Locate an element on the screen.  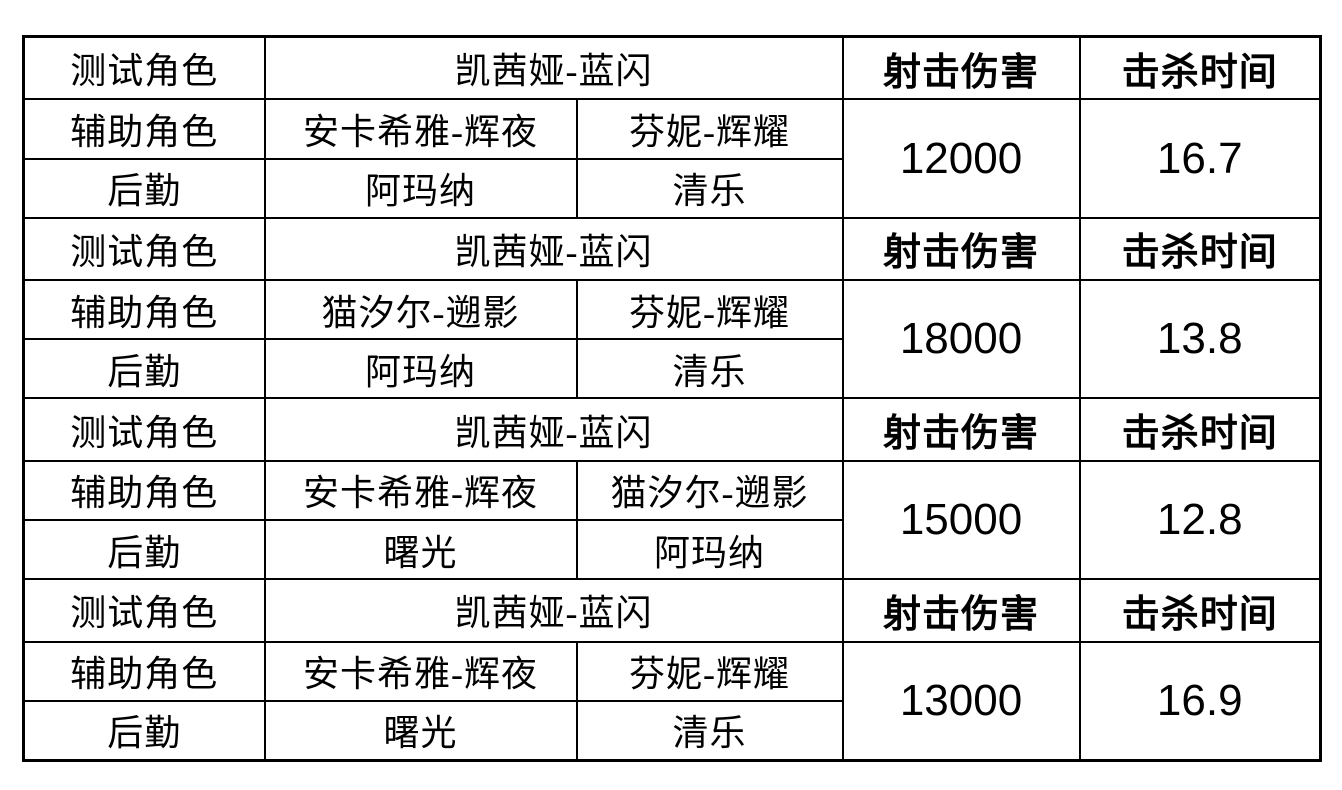
damage-value-cell: 13000 is located at coordinates (961, 701).